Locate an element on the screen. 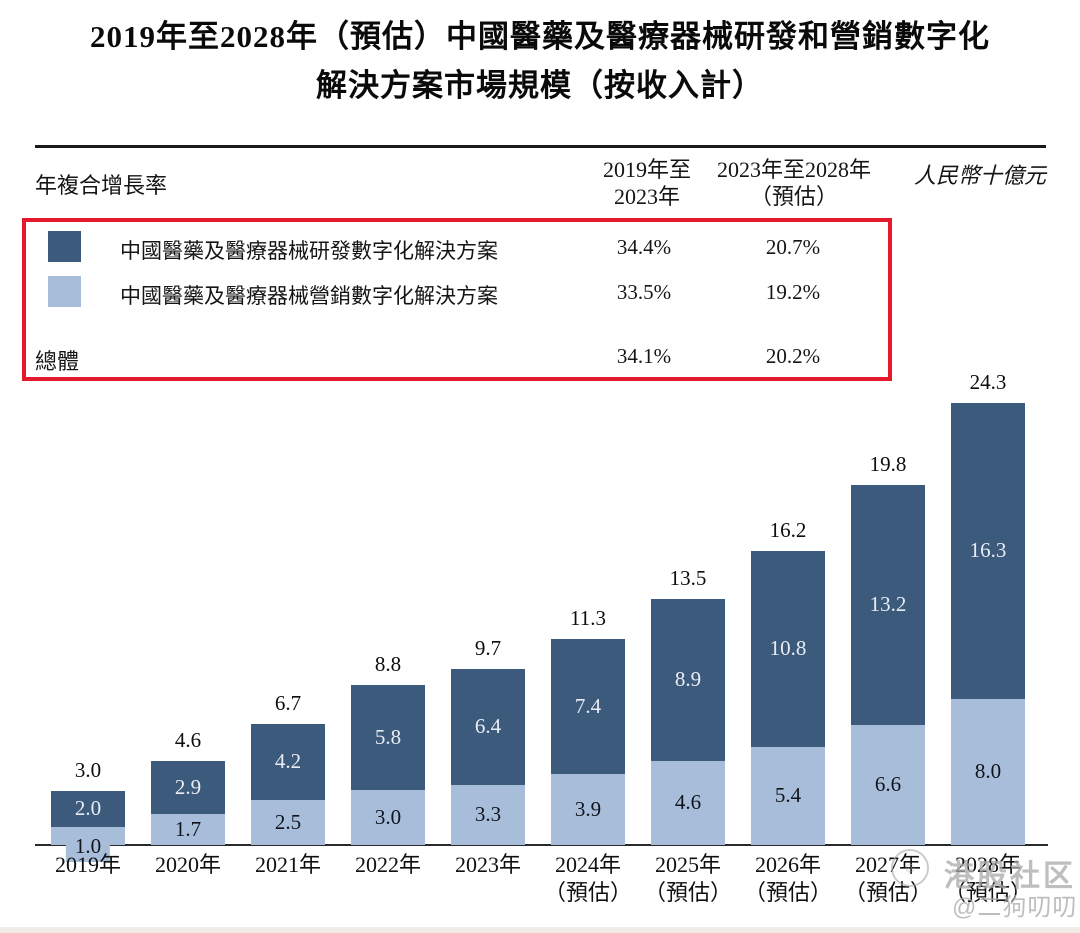  x-axis-label-2025-estimate: （預估） is located at coordinates (687, 892).